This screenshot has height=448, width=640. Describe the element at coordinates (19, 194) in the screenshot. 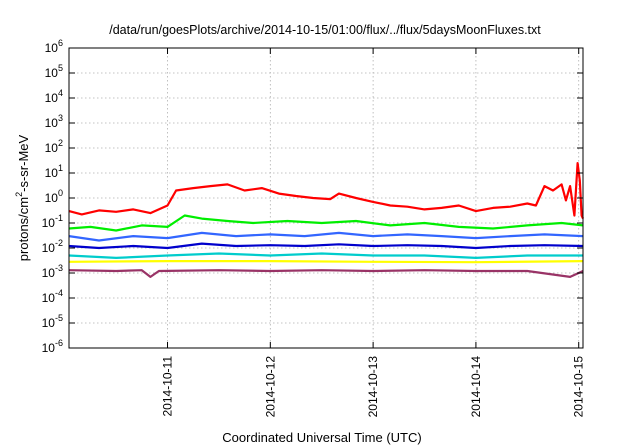

I see `y-axis-title-superscript: 2` at that location.